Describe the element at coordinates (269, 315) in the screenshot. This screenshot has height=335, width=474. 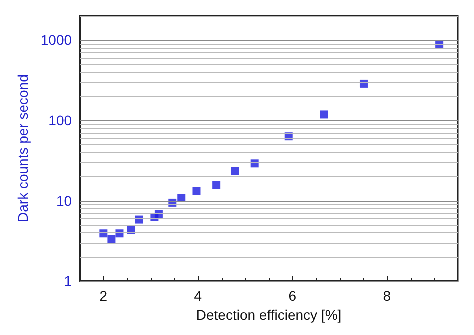
I see `x-axis-title: Detection efficiency [%]` at that location.